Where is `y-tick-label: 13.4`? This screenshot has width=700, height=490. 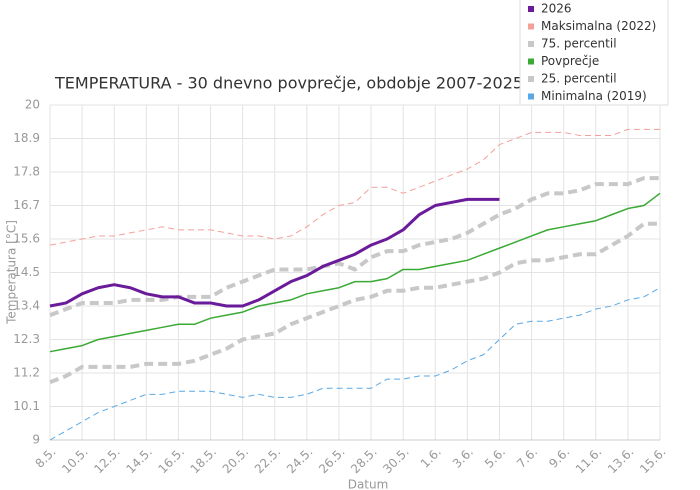
y-tick-label: 13.4 is located at coordinates (26, 306).